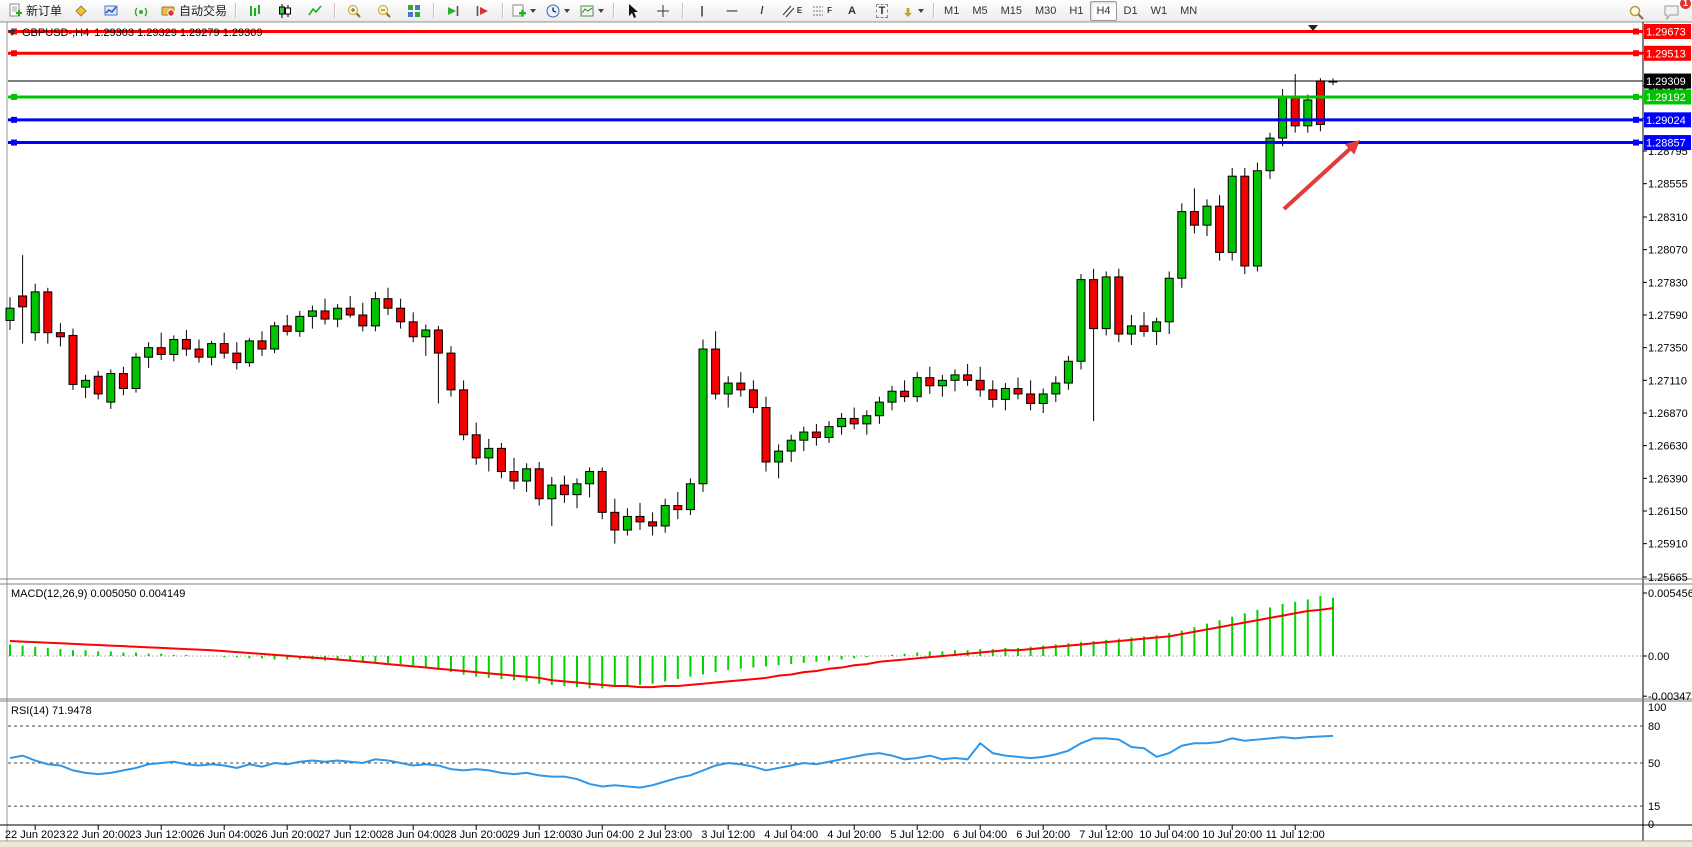 This screenshot has height=847, width=1692. I want to click on rsi-level-label: 100, so click(1657, 708).